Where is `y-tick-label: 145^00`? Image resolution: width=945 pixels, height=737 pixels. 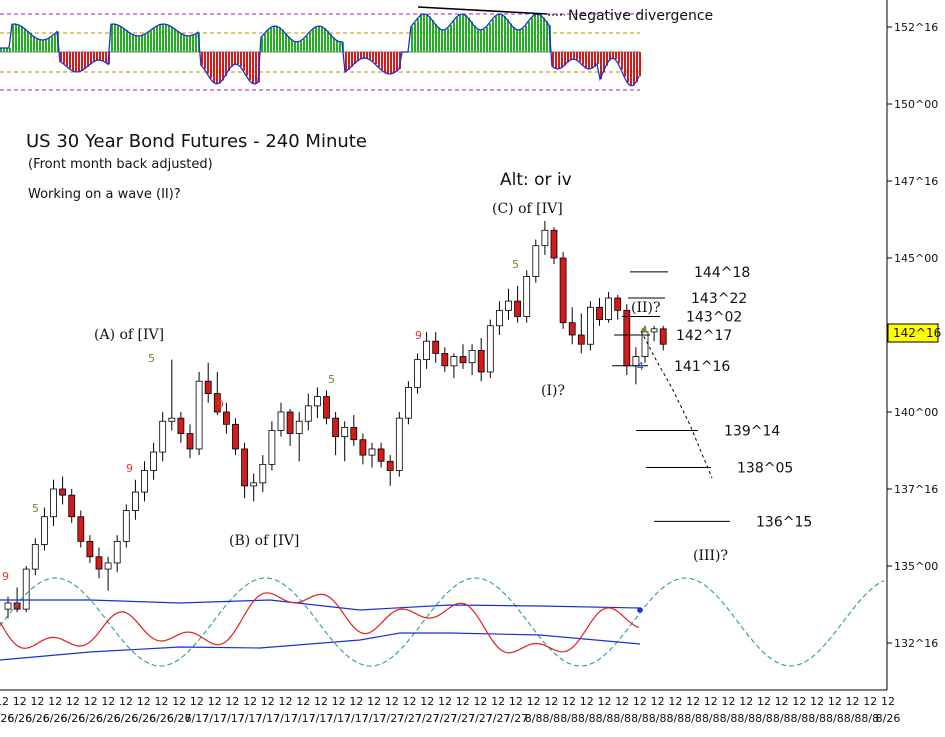 y-tick-label: 145^00 is located at coordinates (916, 258).